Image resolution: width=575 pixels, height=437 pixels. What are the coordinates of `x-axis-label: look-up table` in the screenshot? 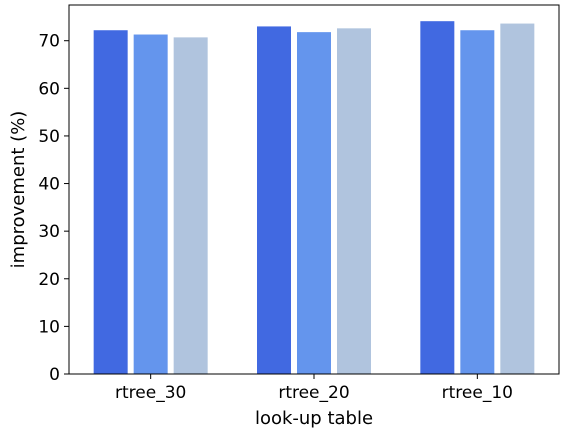 It's located at (314, 418).